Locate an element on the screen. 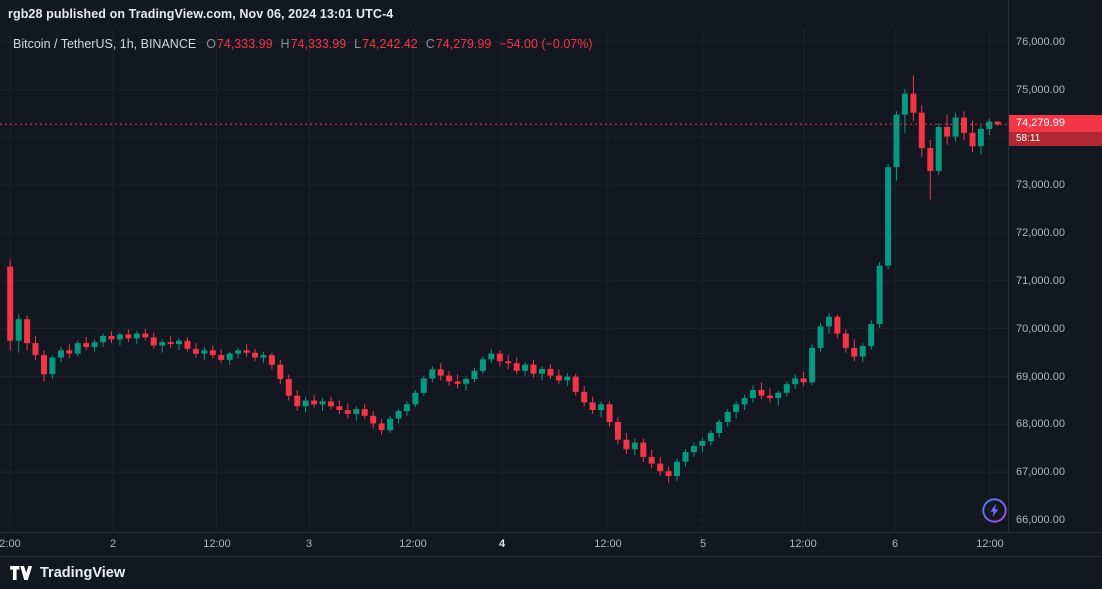 Image resolution: width=1102 pixels, height=589 pixels. time-axis: 2:00 2 12:00 3 12:00 4 12:00 5 12:00 6 12:00 is located at coordinates (551, 544).